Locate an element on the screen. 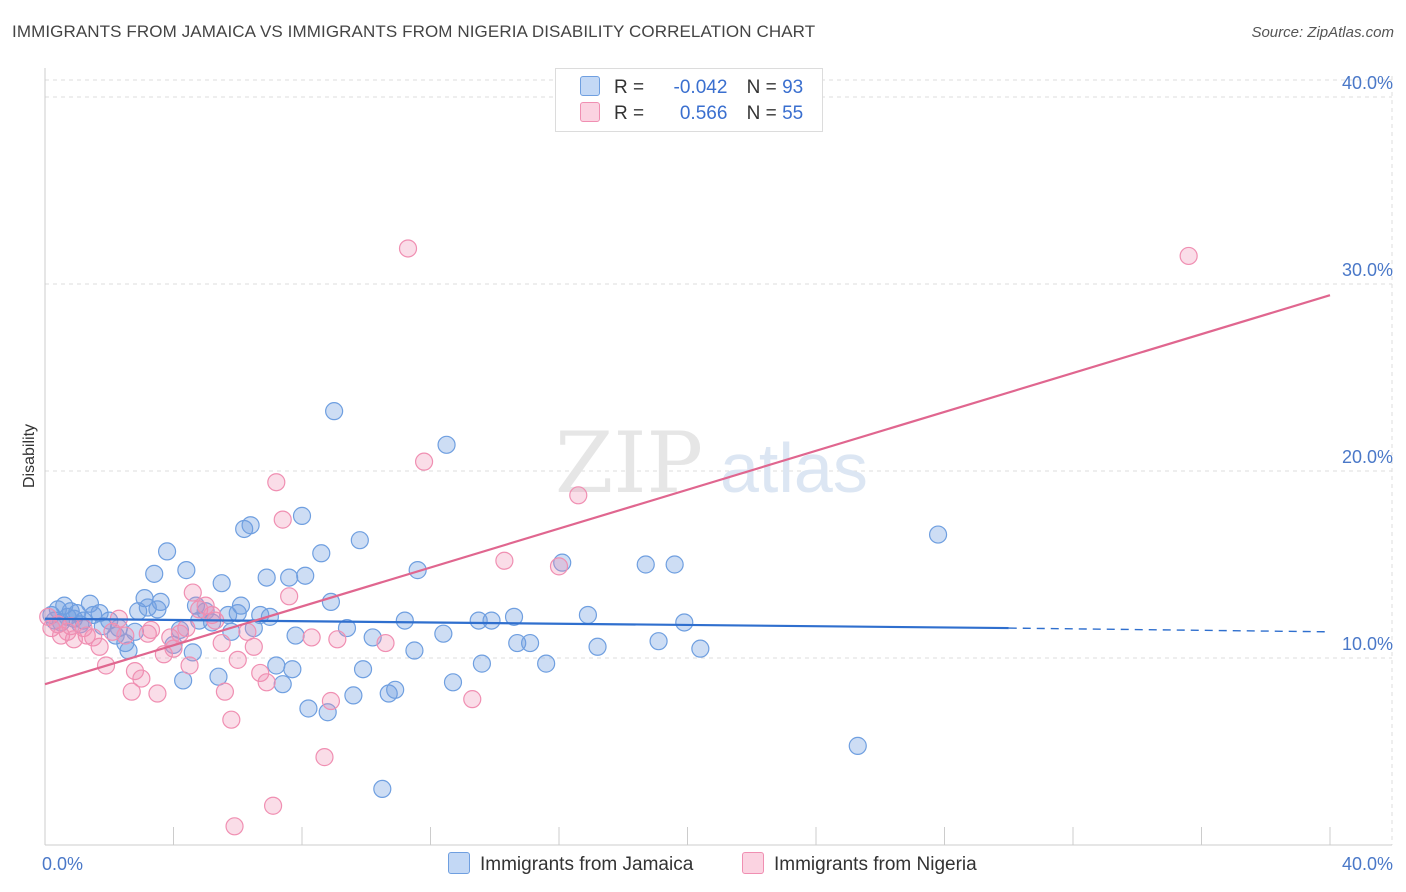 The width and height of the screenshot is (1406, 892). y-tick-label: 40.0% is located at coordinates (1367, 83).